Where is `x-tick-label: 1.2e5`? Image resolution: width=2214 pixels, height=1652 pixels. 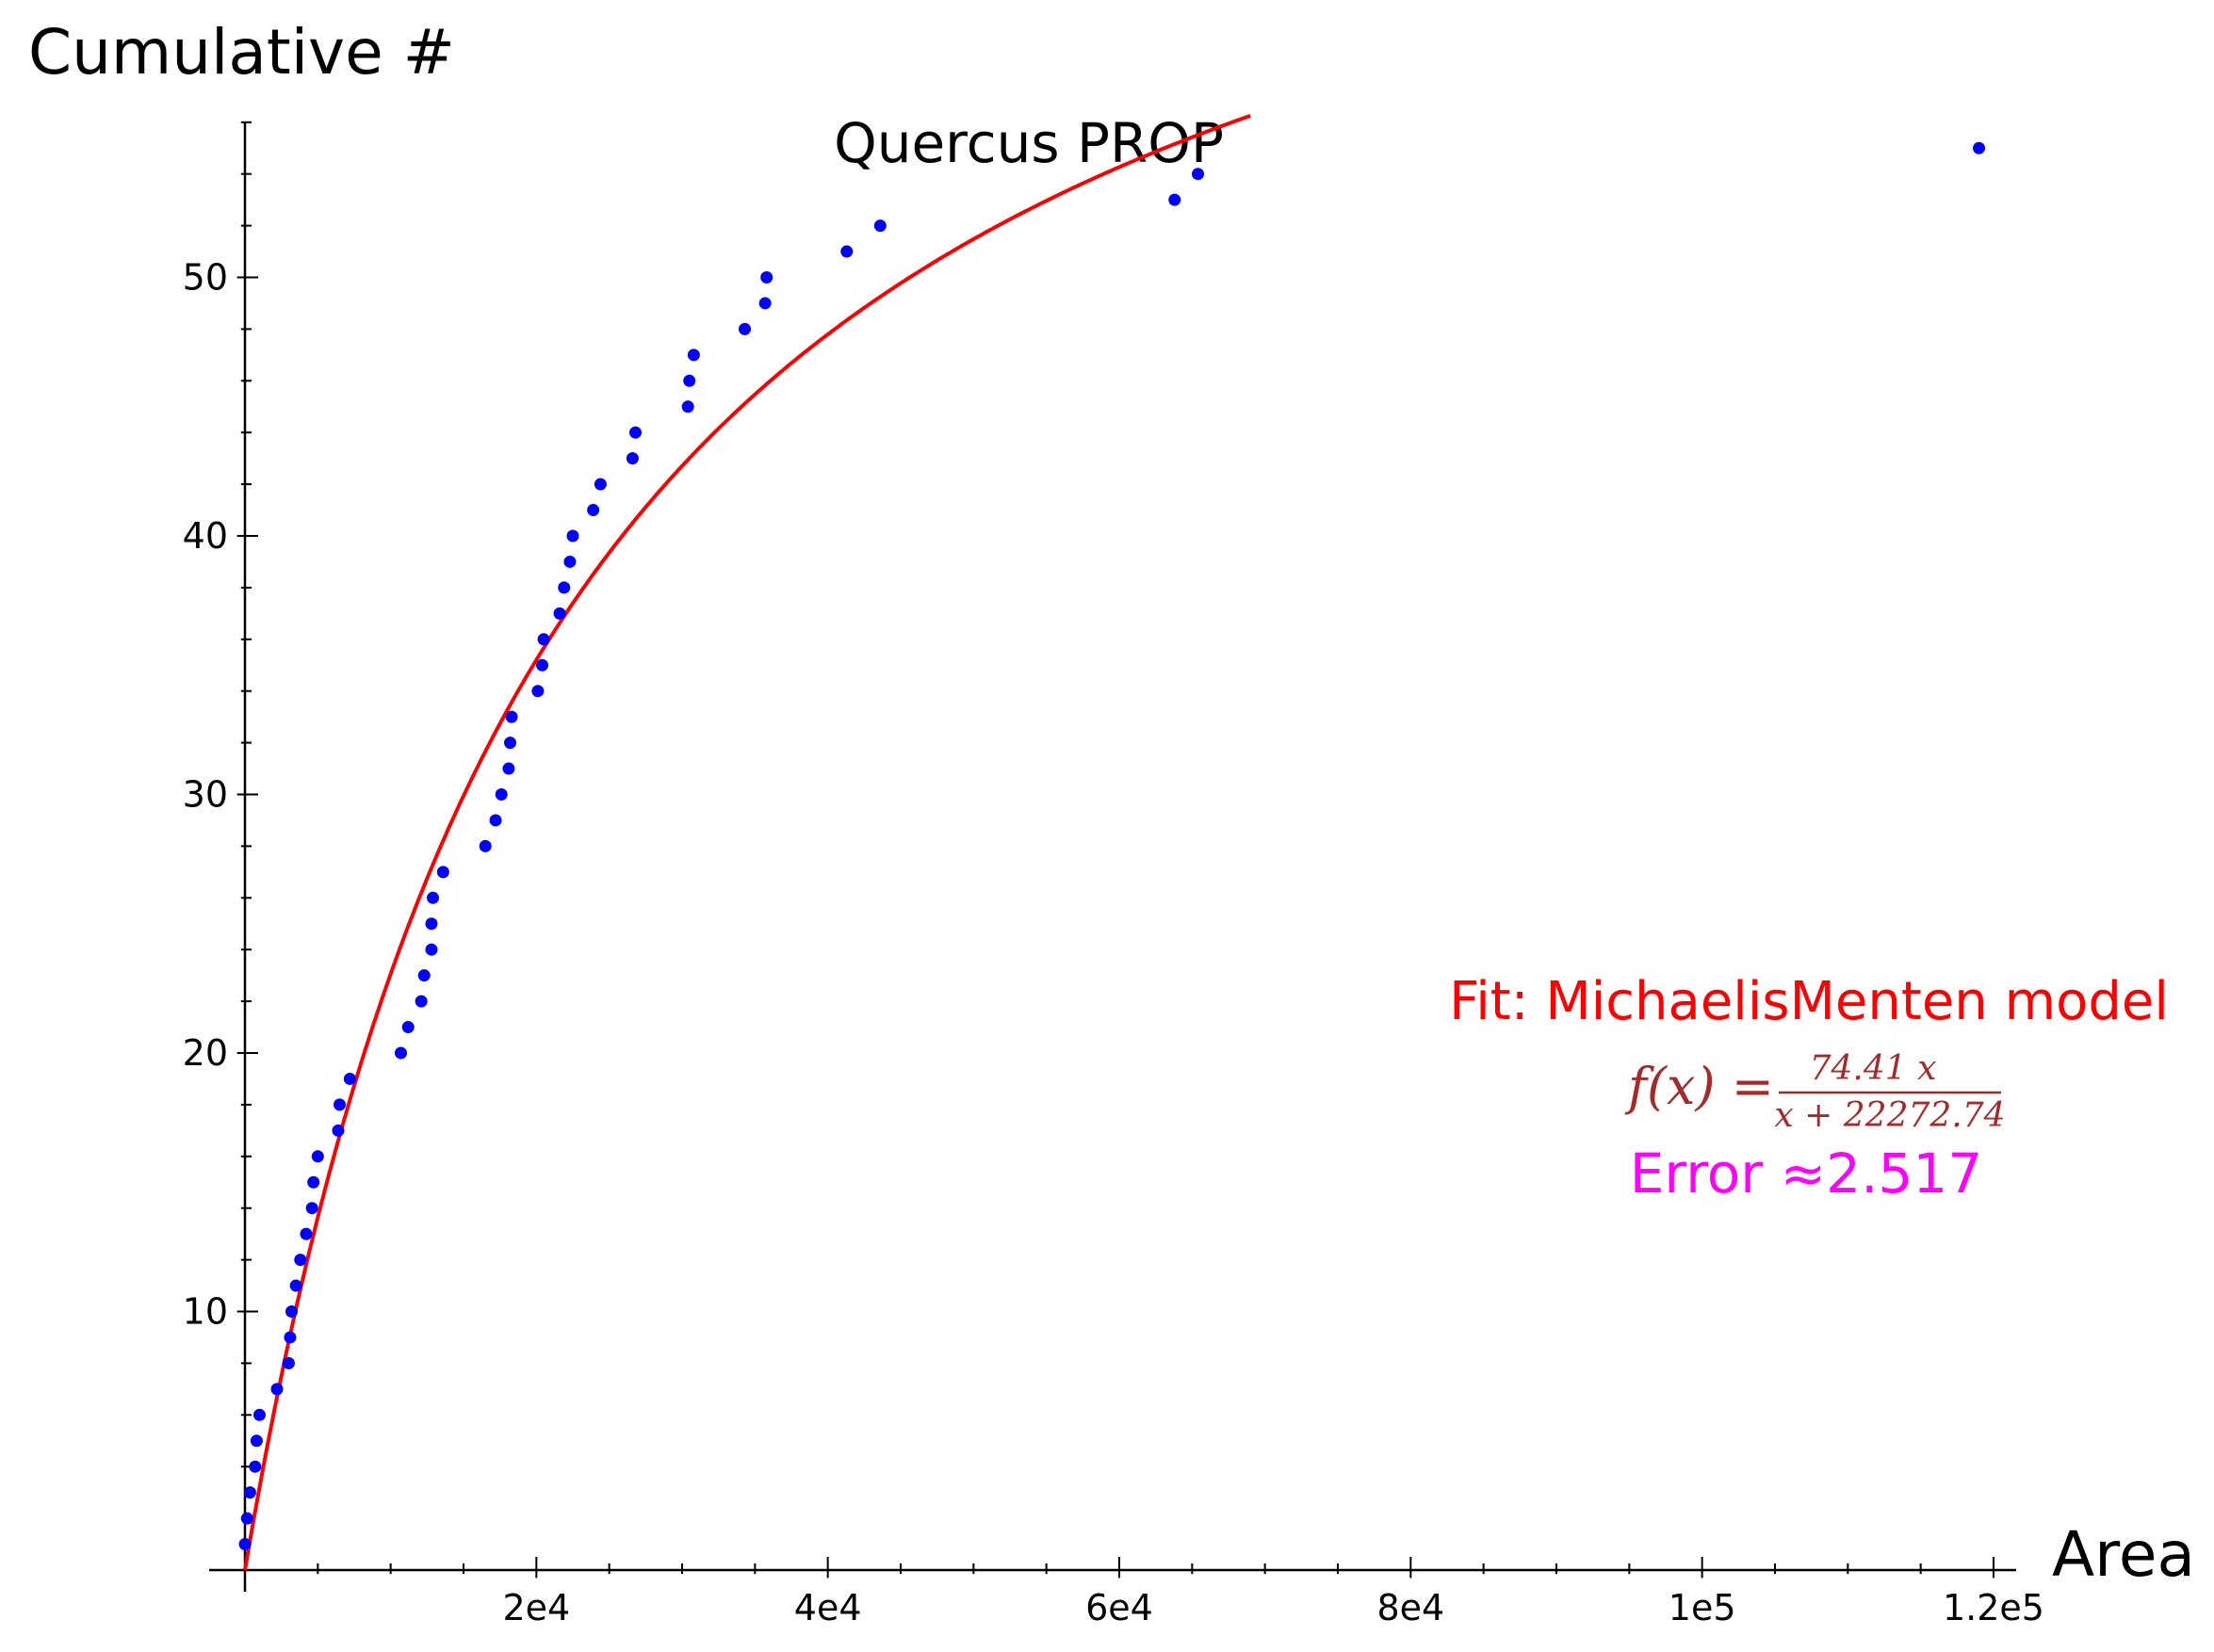
x-tick-label: 1.2e5 is located at coordinates (1993, 1607).